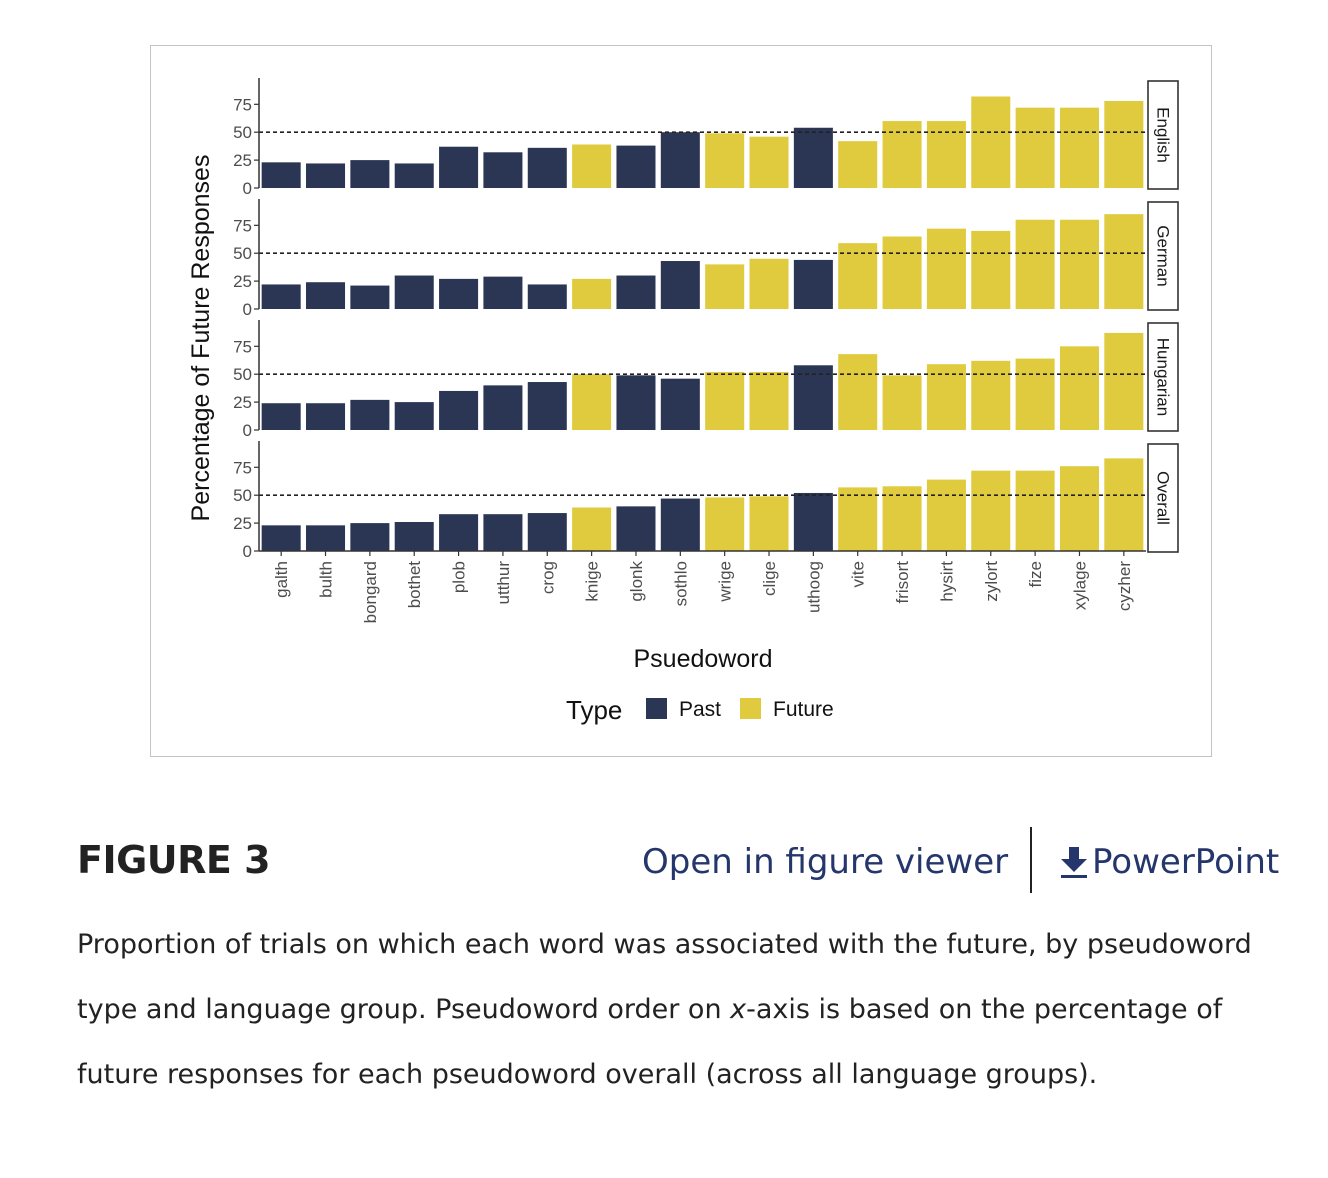 Image resolution: width=1328 pixels, height=1178 pixels. I want to click on bar-english-plob, so click(459, 167).